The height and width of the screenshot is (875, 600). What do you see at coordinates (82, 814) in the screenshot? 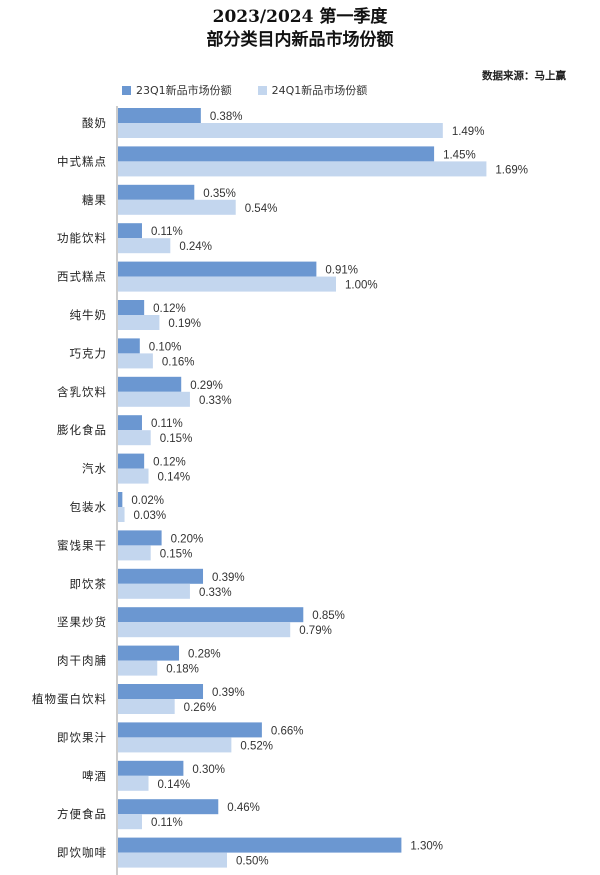
I see `category-label: 方便食品` at bounding box center [82, 814].